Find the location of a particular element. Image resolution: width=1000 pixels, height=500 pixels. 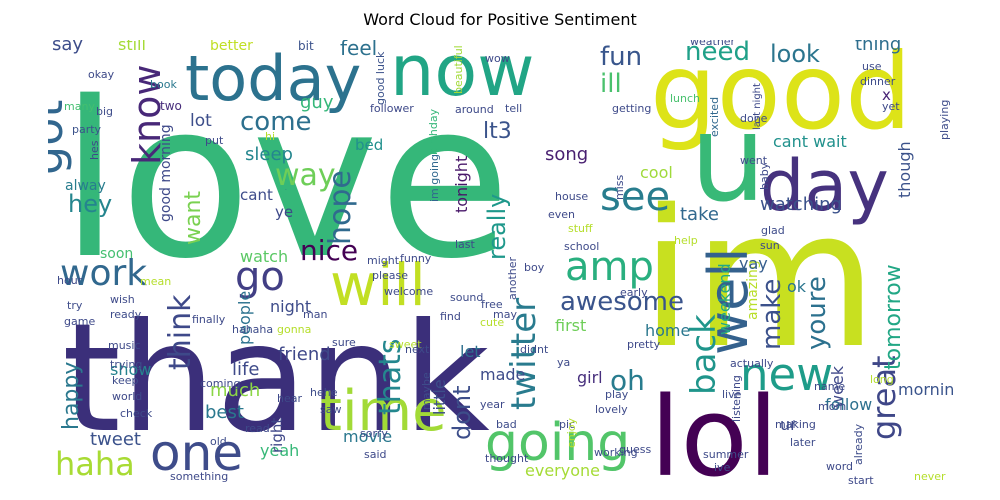

cloud-word: another is located at coordinates (512, 278).